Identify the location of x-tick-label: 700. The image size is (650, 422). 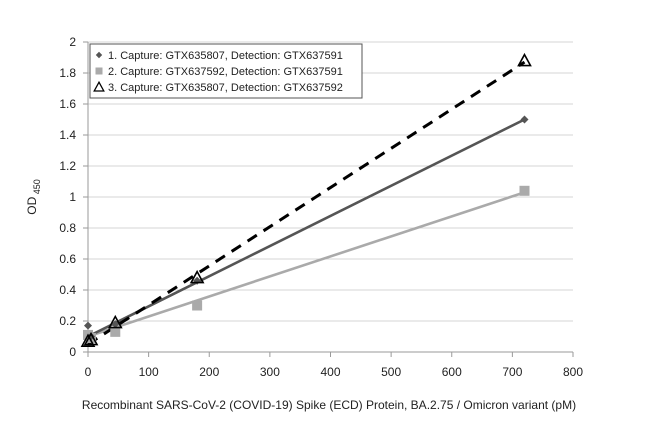
(512, 372).